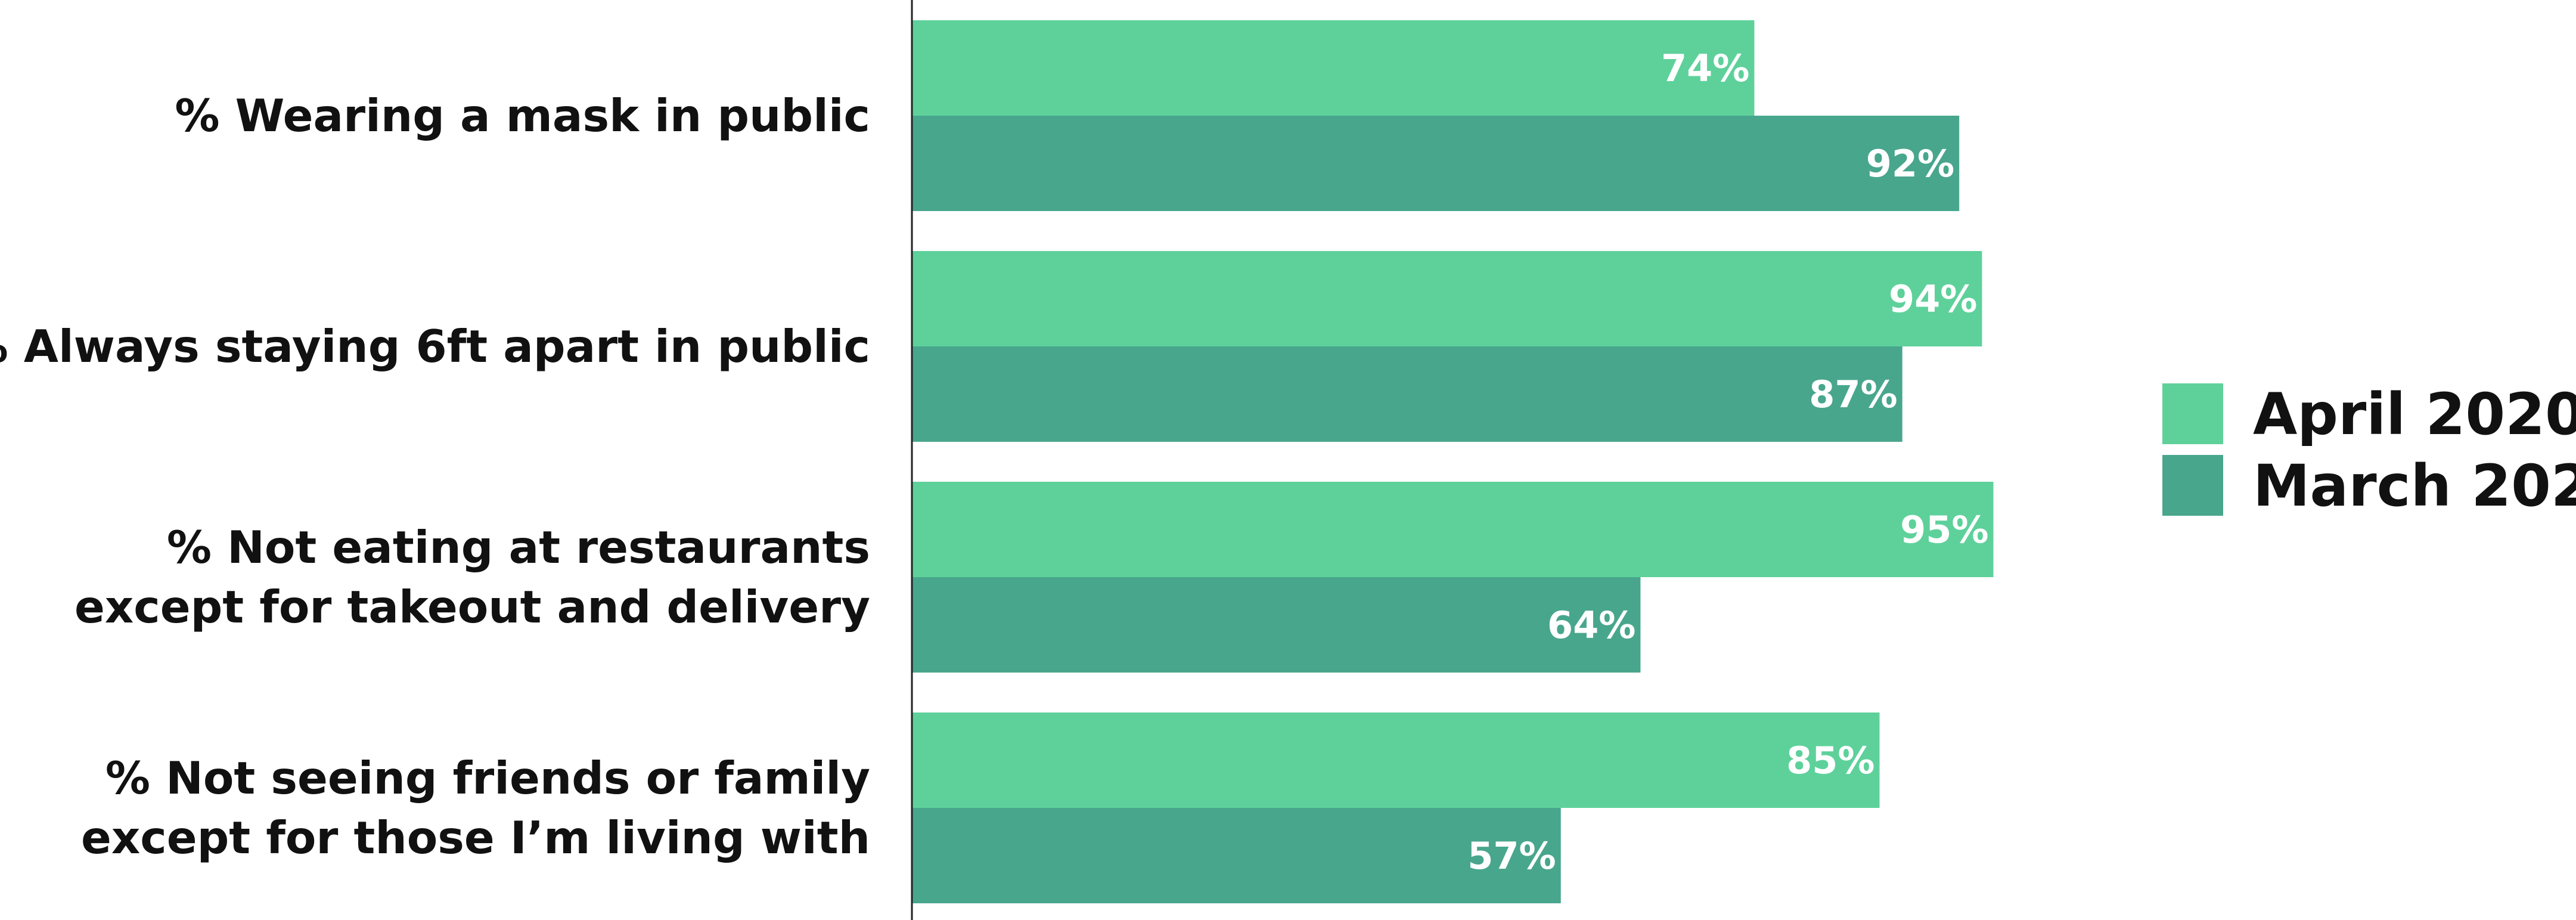  What do you see at coordinates (1830, 760) in the screenshot?
I see `data-label: 85%` at bounding box center [1830, 760].